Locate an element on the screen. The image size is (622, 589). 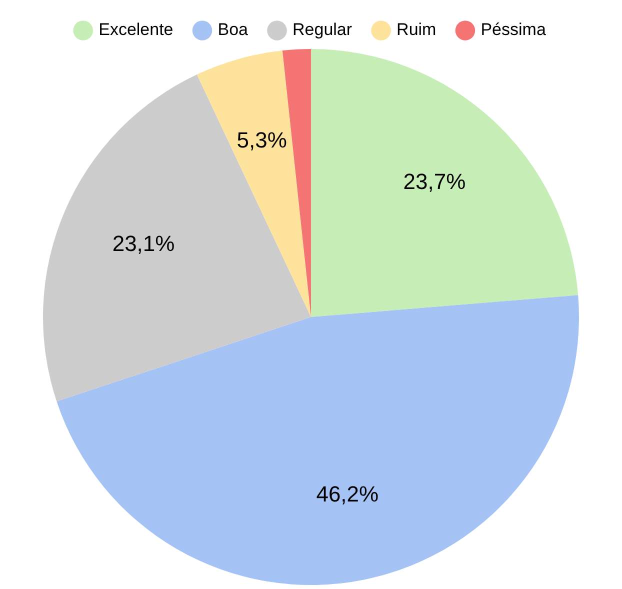
data-label: 23,1% is located at coordinates (143, 243).